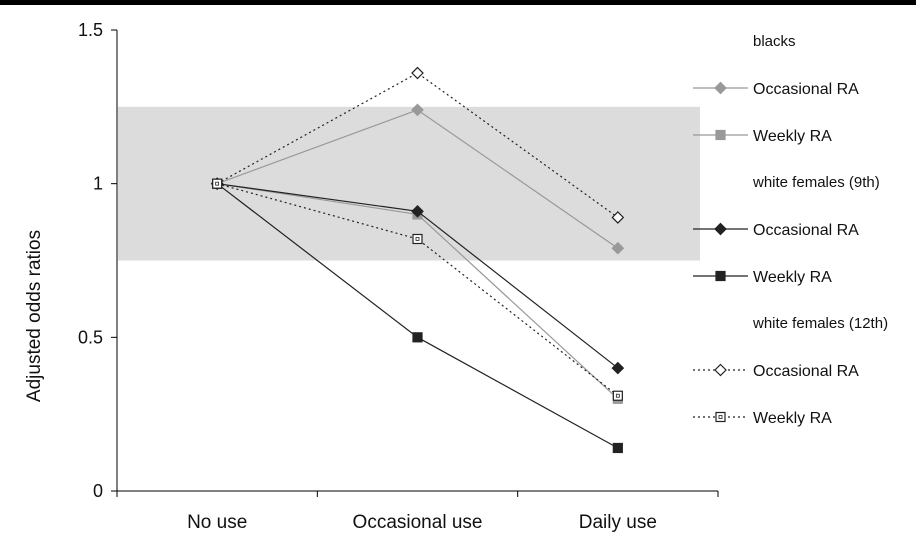 The height and width of the screenshot is (541, 916). What do you see at coordinates (90, 30) in the screenshot?
I see `y-tick-label: 1.5` at bounding box center [90, 30].